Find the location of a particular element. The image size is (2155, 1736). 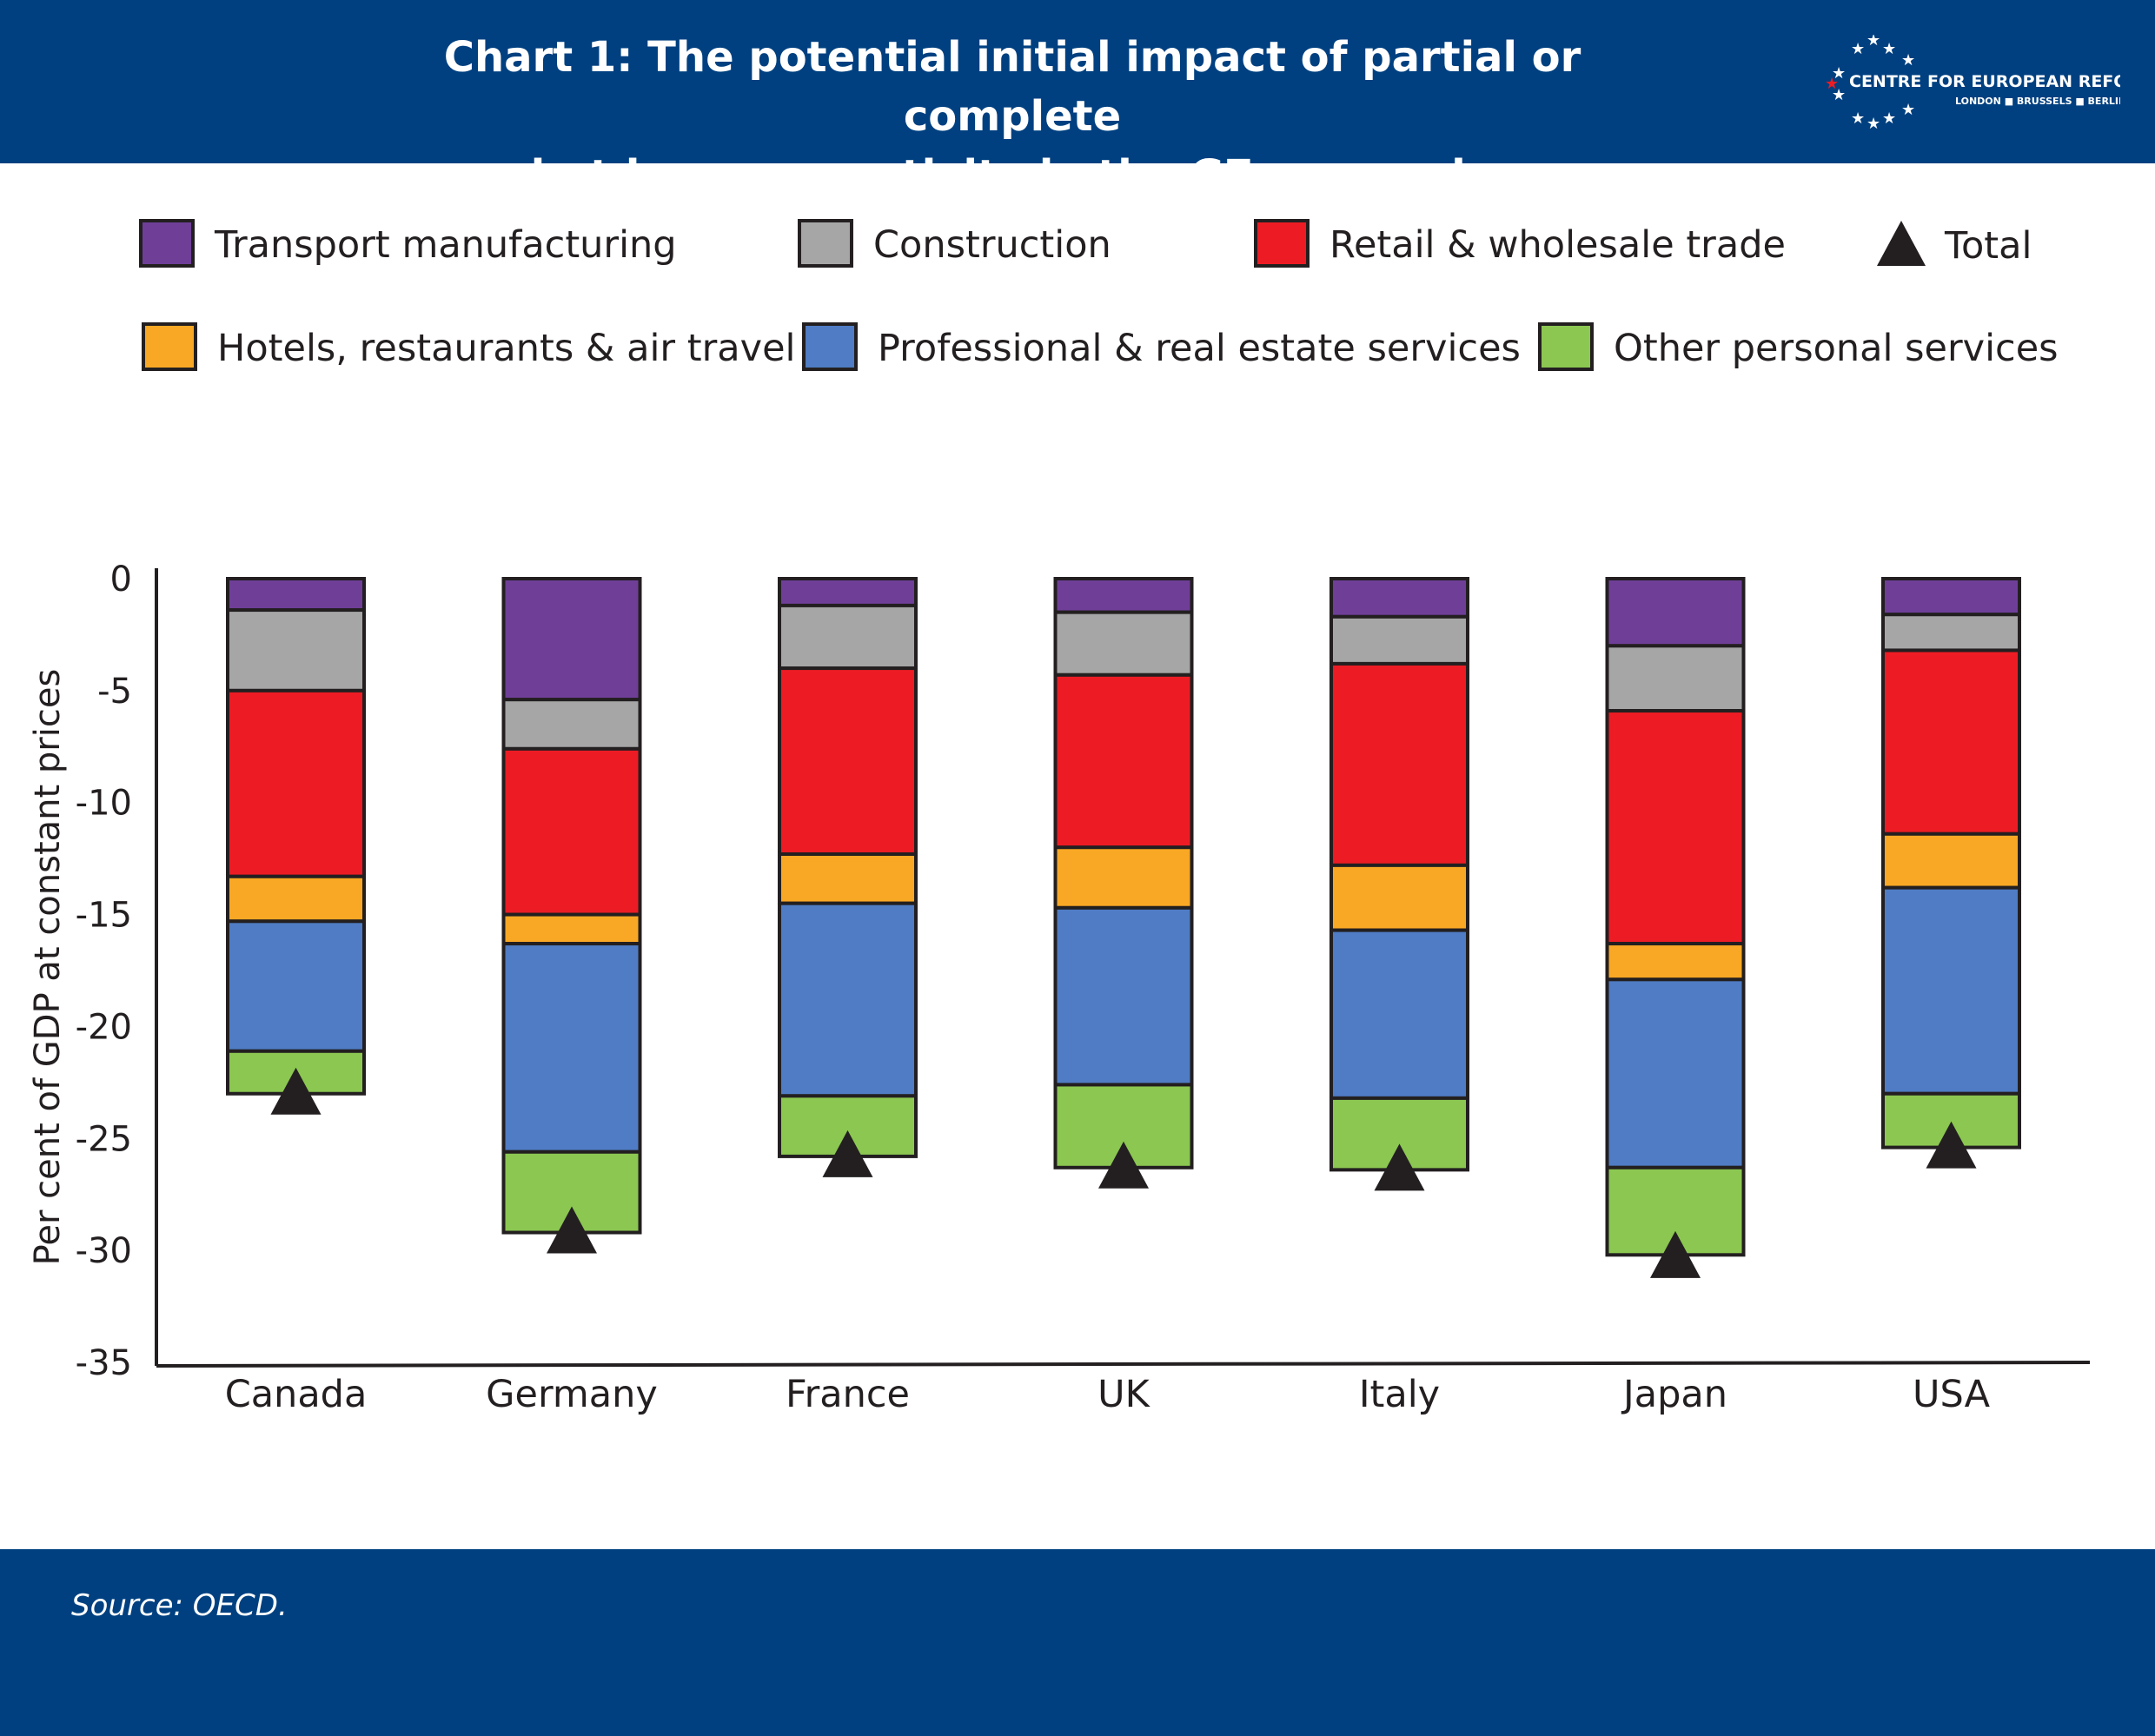

bar-segment-retail-and-wholesale-trade-italy is located at coordinates (1399, 764).